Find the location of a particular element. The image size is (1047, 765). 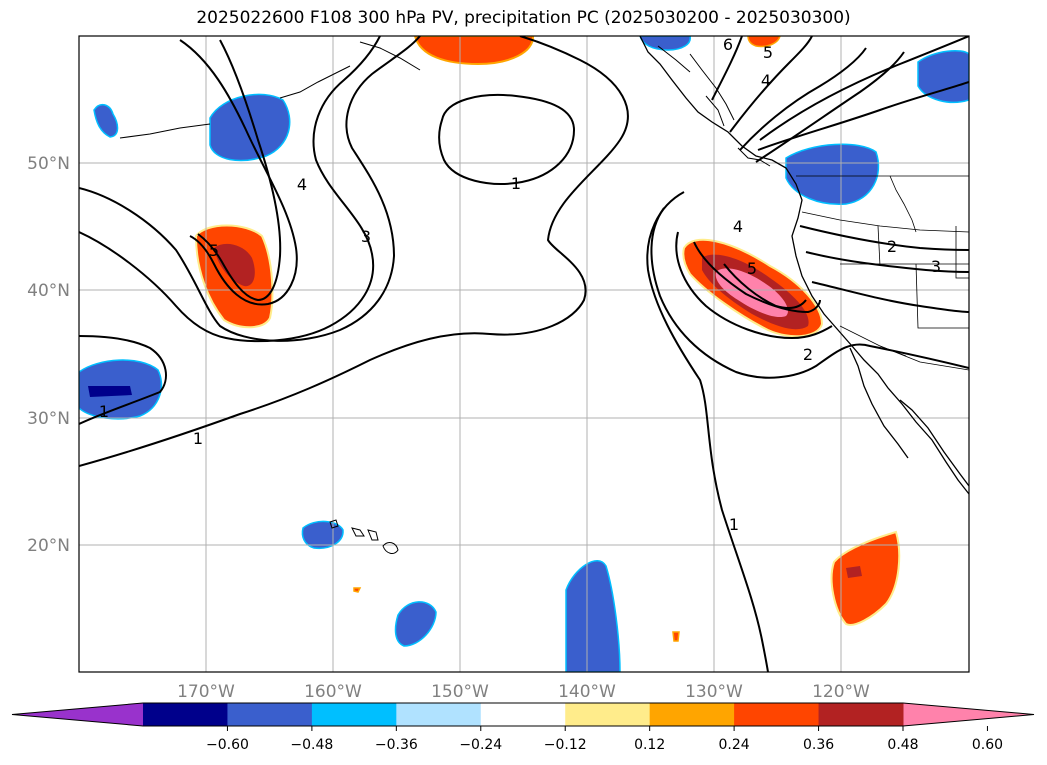

pv-contour-6-ne is located at coordinates (727, 68).